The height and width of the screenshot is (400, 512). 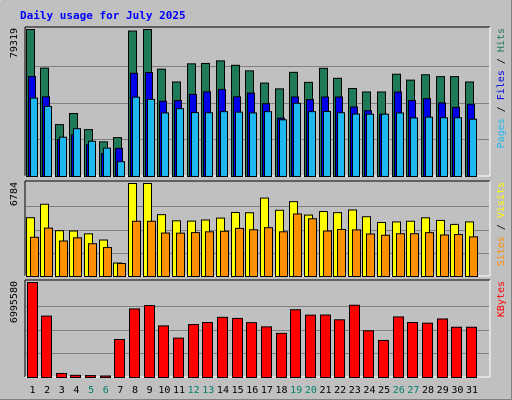 What do you see at coordinates (501, 133) in the screenshot?
I see `legend-entry: Pages` at bounding box center [501, 133].